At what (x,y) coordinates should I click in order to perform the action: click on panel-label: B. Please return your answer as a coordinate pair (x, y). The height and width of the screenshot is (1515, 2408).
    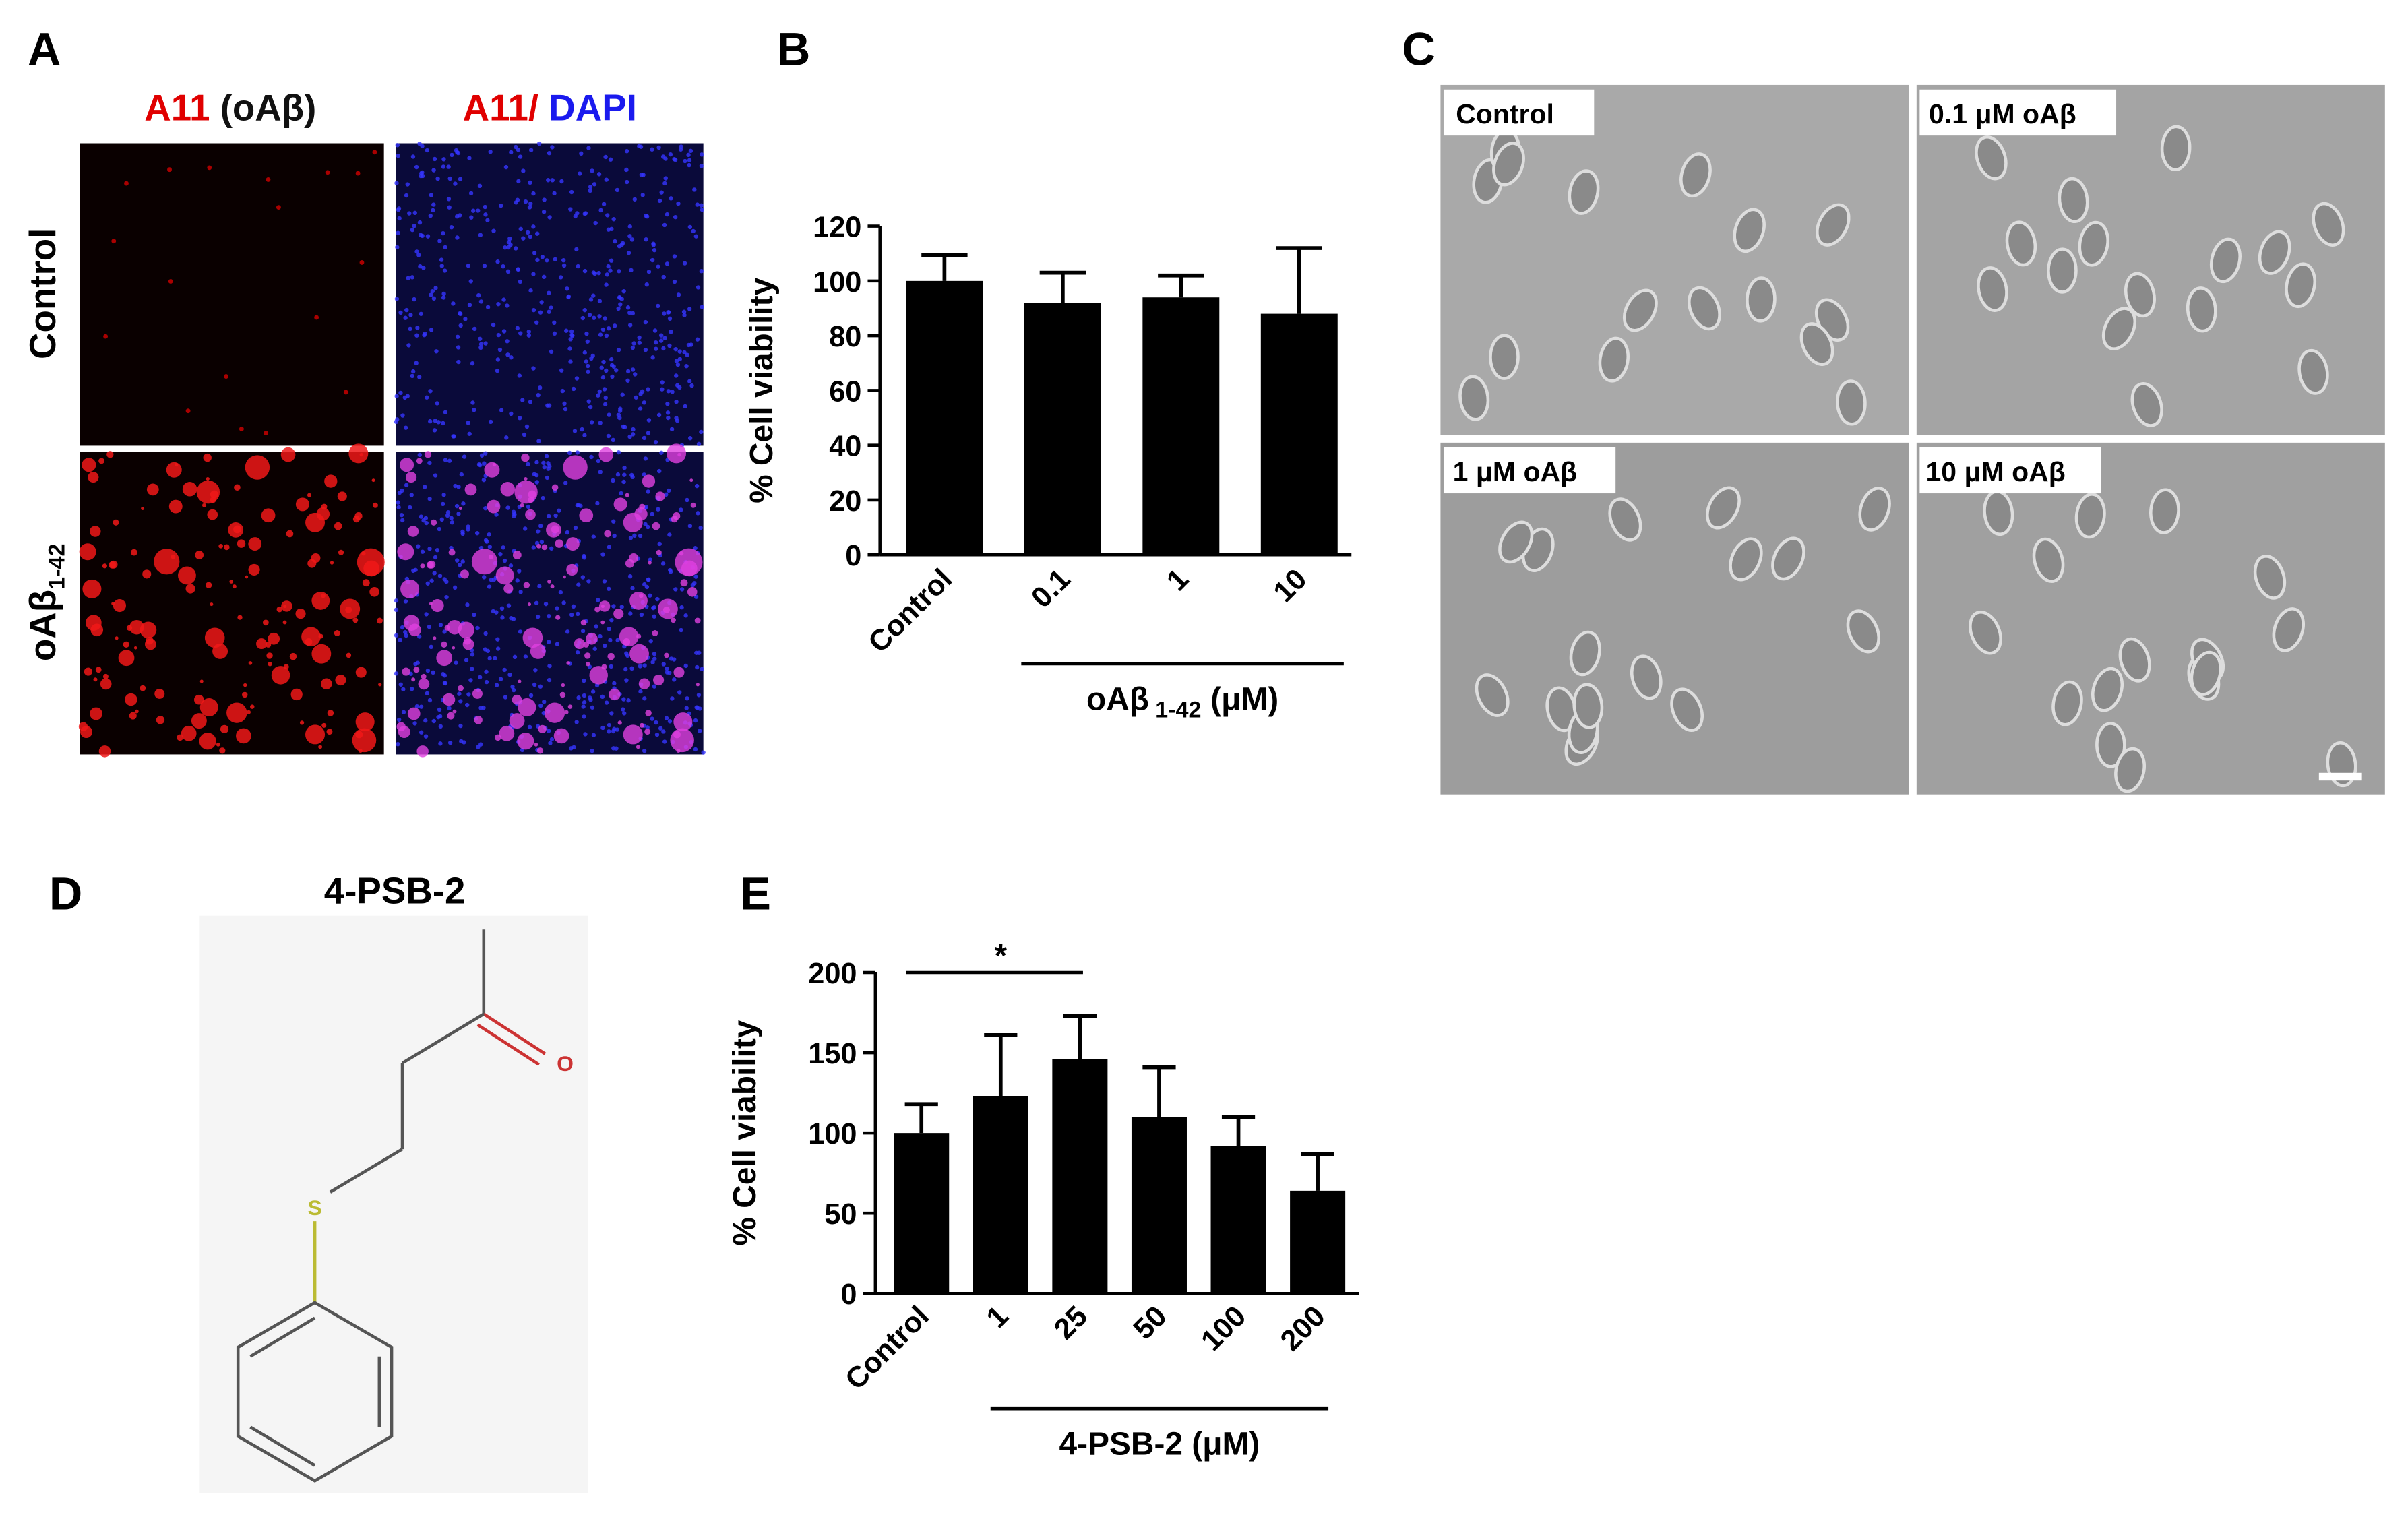
    Looking at the image, I should click on (793, 50).